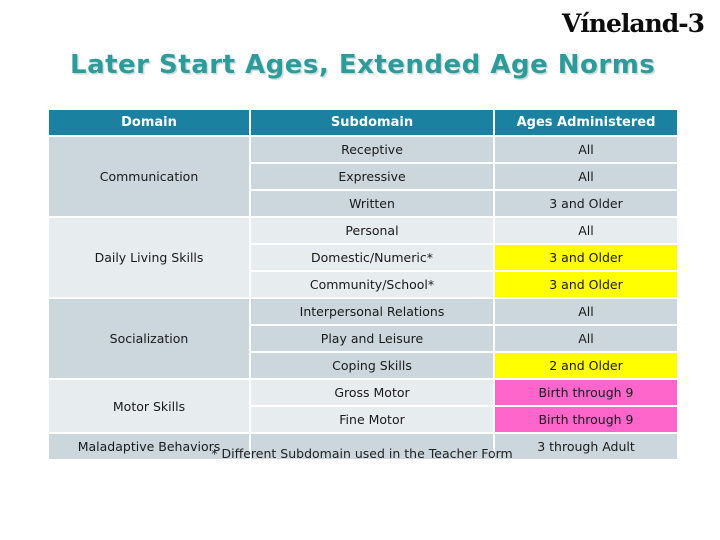 The image size is (720, 540). I want to click on col-header-ages: Ages Administered, so click(586, 122).